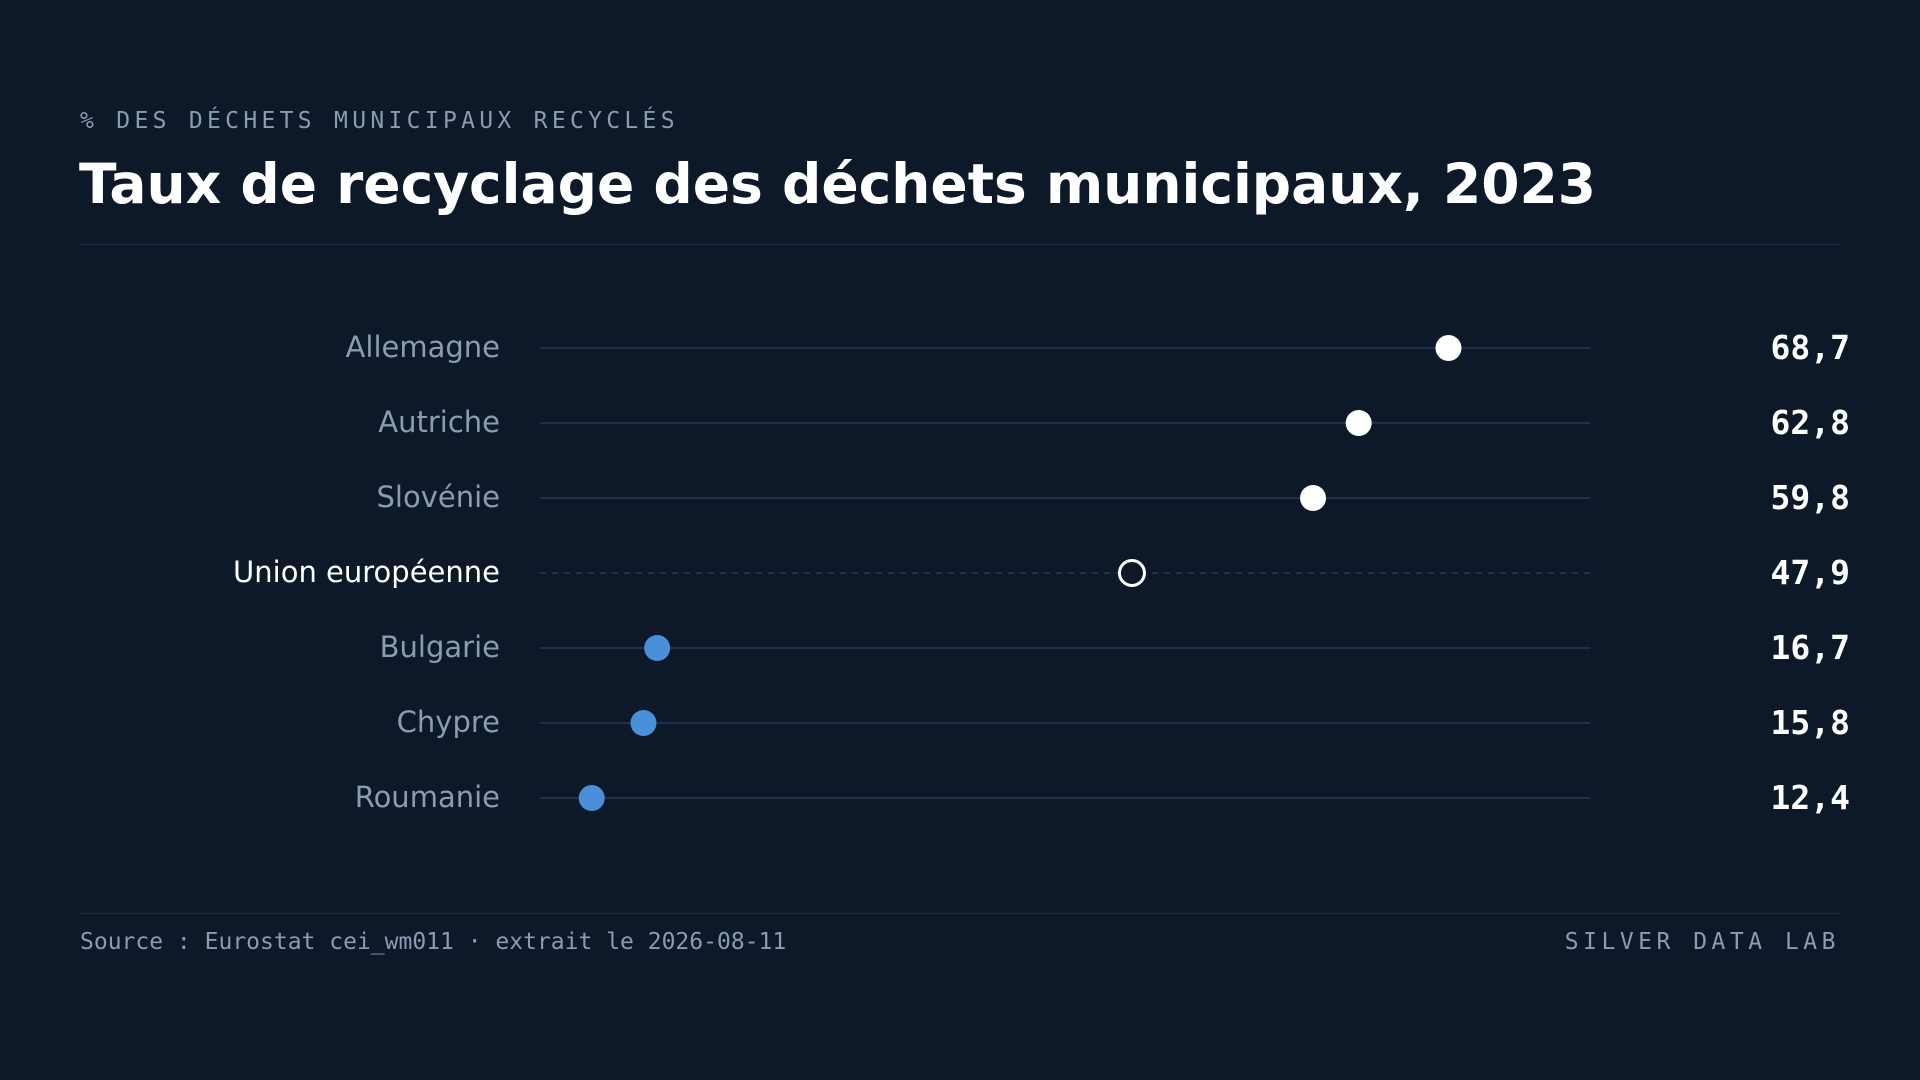  I want to click on reference-point, so click(1131, 573).